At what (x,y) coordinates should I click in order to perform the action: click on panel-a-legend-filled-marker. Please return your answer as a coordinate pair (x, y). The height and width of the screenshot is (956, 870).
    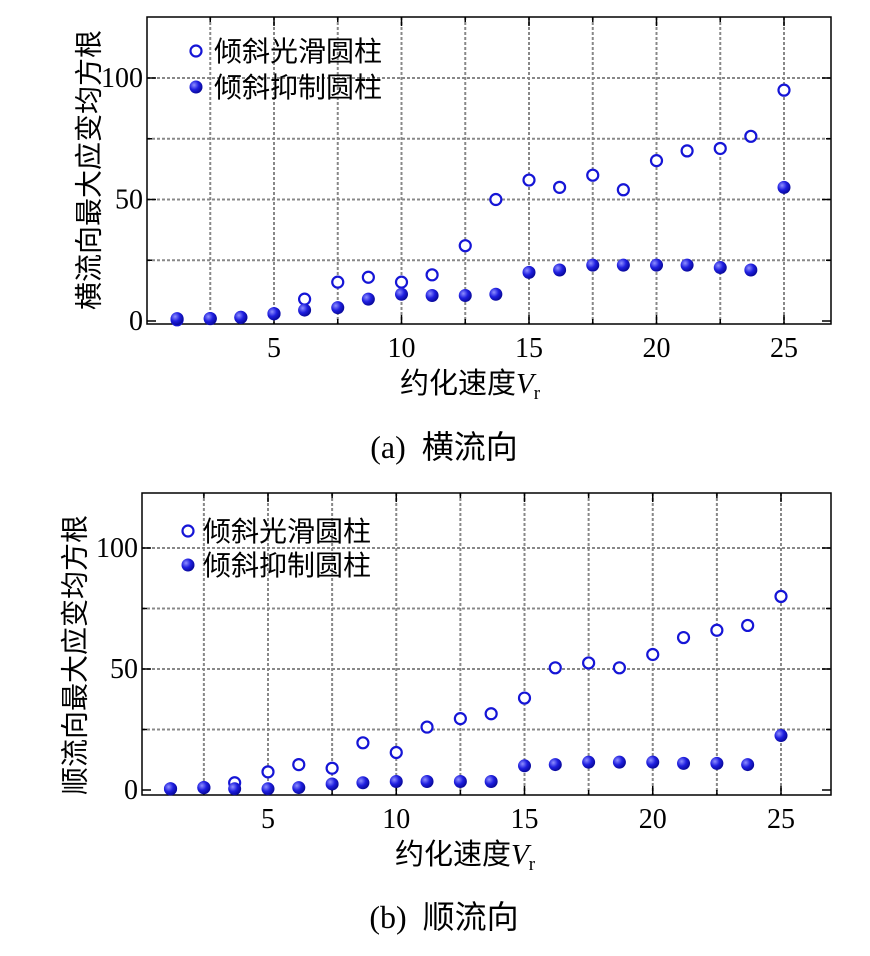
    Looking at the image, I should click on (196, 87).